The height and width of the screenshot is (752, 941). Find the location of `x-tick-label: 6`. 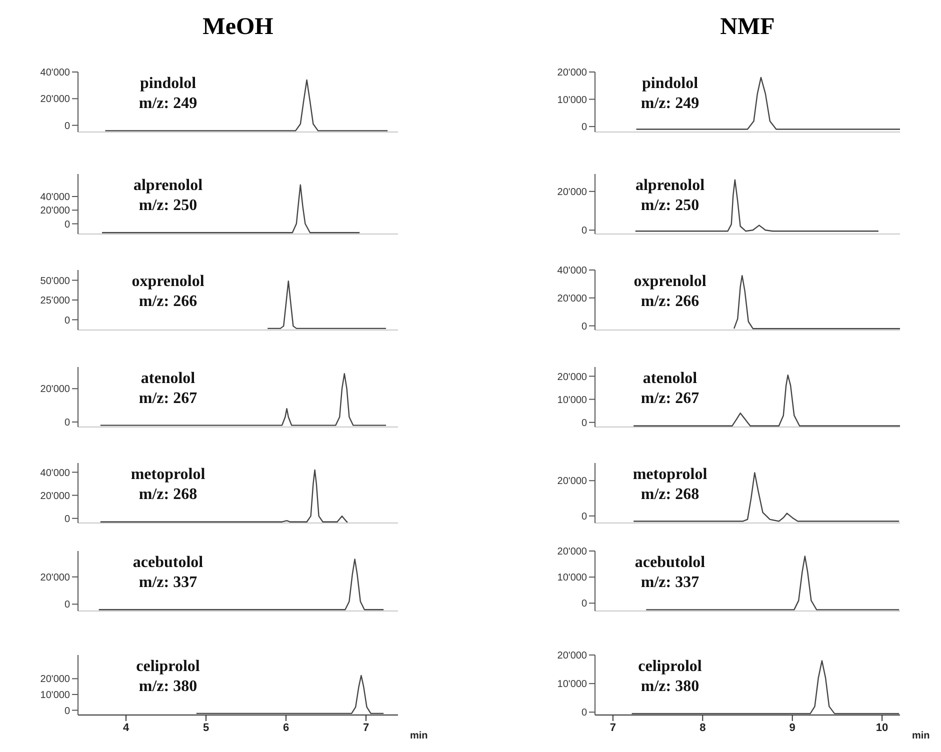

x-tick-label: 6 is located at coordinates (286, 728).